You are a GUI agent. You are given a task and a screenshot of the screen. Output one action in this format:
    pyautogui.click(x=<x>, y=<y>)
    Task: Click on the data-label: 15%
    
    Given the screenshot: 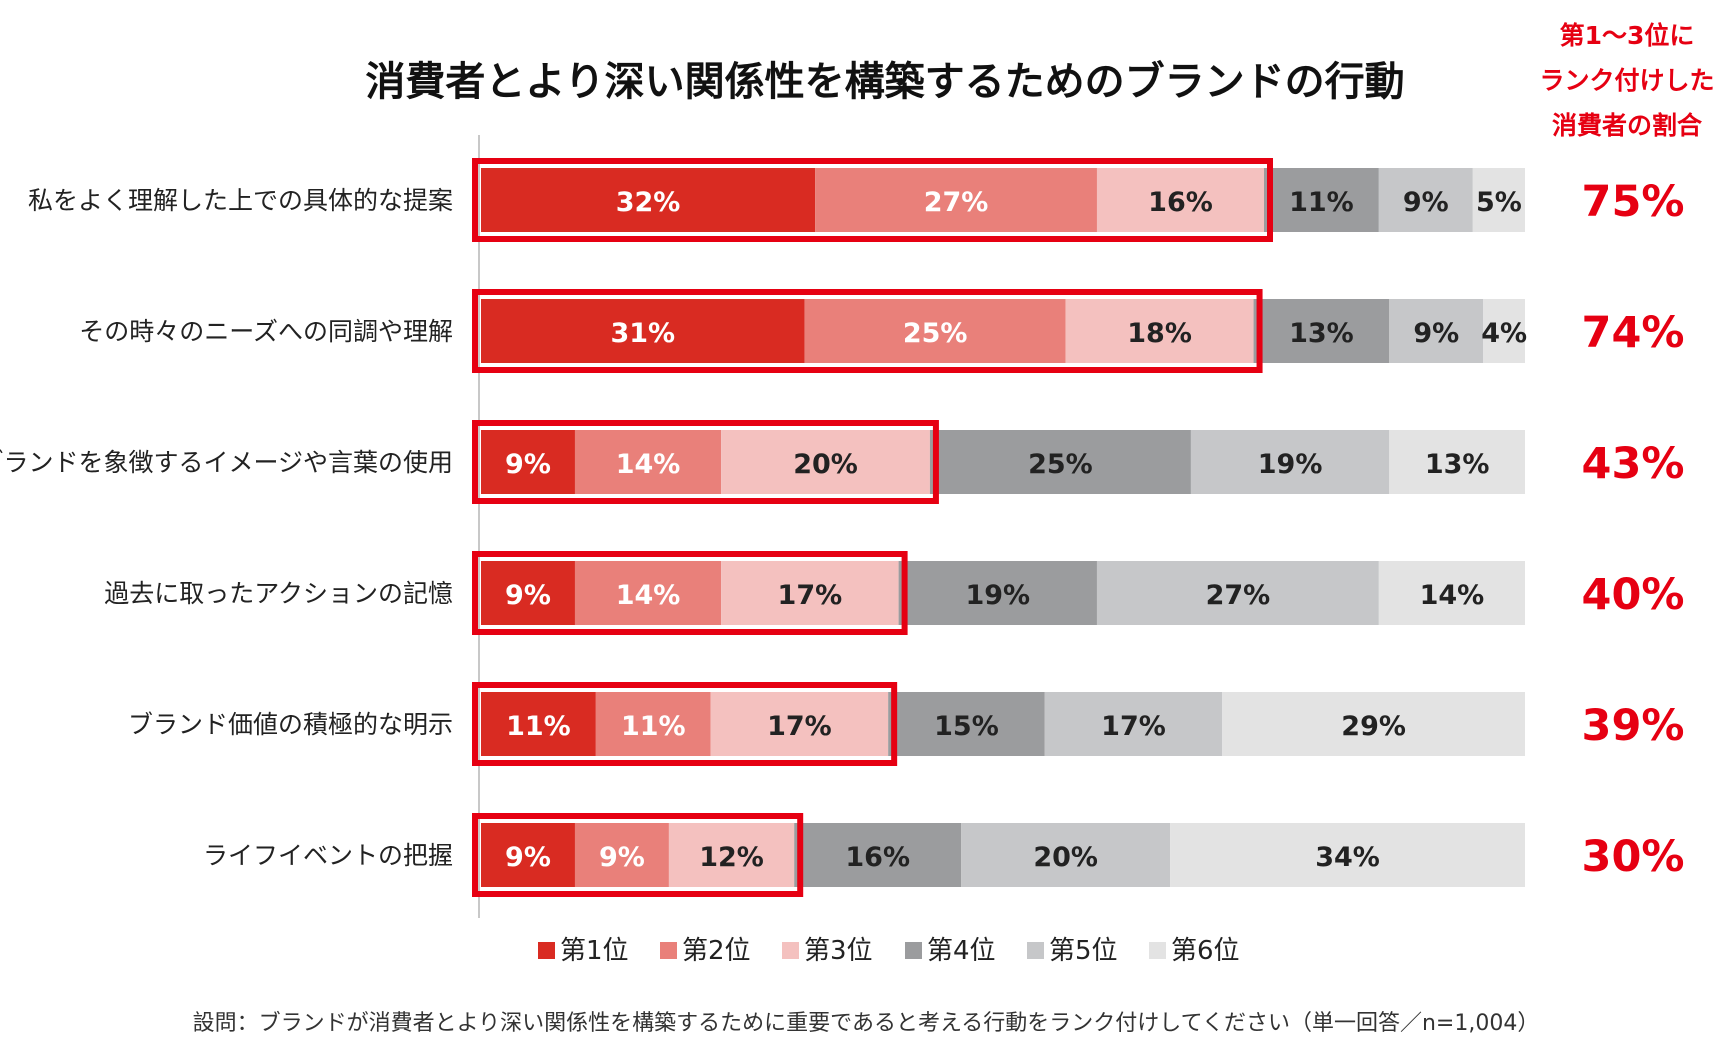 What is the action you would take?
    pyautogui.click(x=966, y=726)
    